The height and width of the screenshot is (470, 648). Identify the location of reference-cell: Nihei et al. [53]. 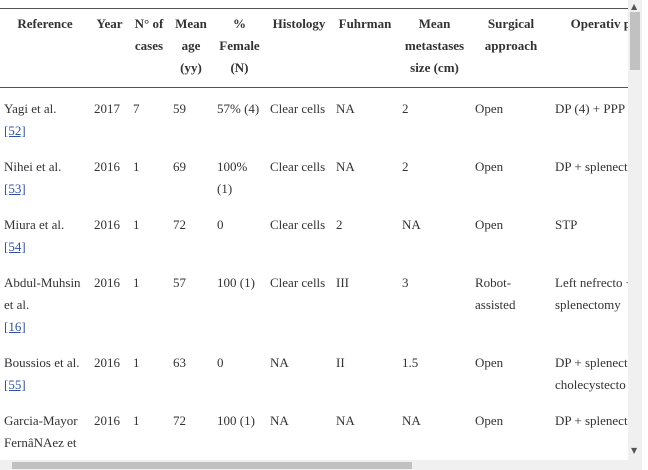
(45, 175).